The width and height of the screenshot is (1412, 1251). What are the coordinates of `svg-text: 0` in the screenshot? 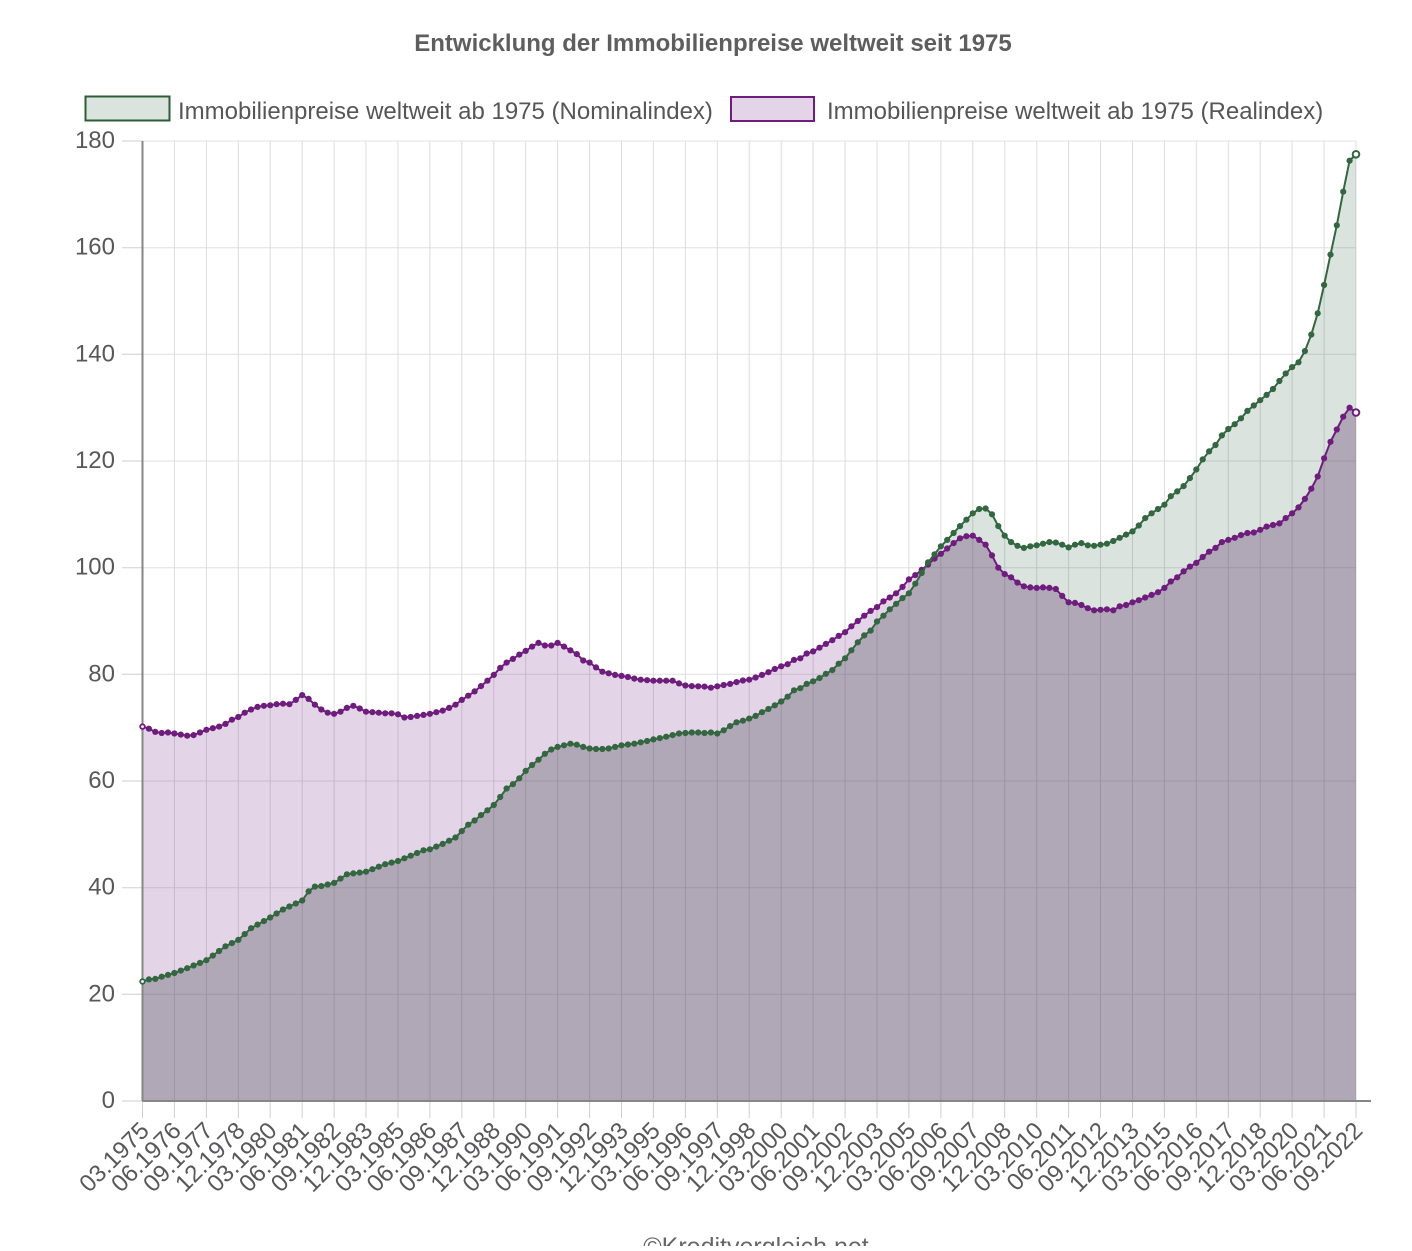 It's located at (108, 1100).